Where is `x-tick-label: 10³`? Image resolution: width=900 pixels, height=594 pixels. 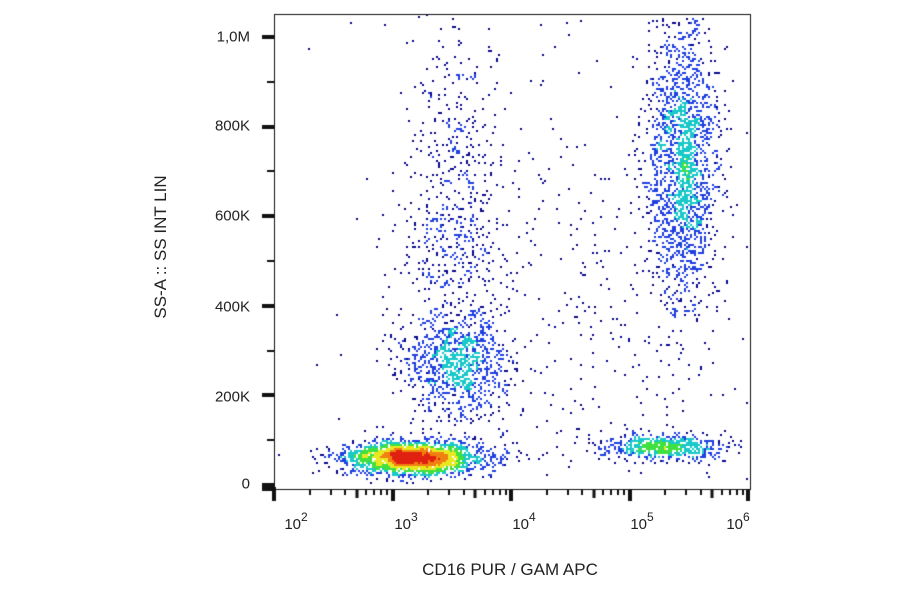
x-tick-label: 10³ is located at coordinates (406, 521).